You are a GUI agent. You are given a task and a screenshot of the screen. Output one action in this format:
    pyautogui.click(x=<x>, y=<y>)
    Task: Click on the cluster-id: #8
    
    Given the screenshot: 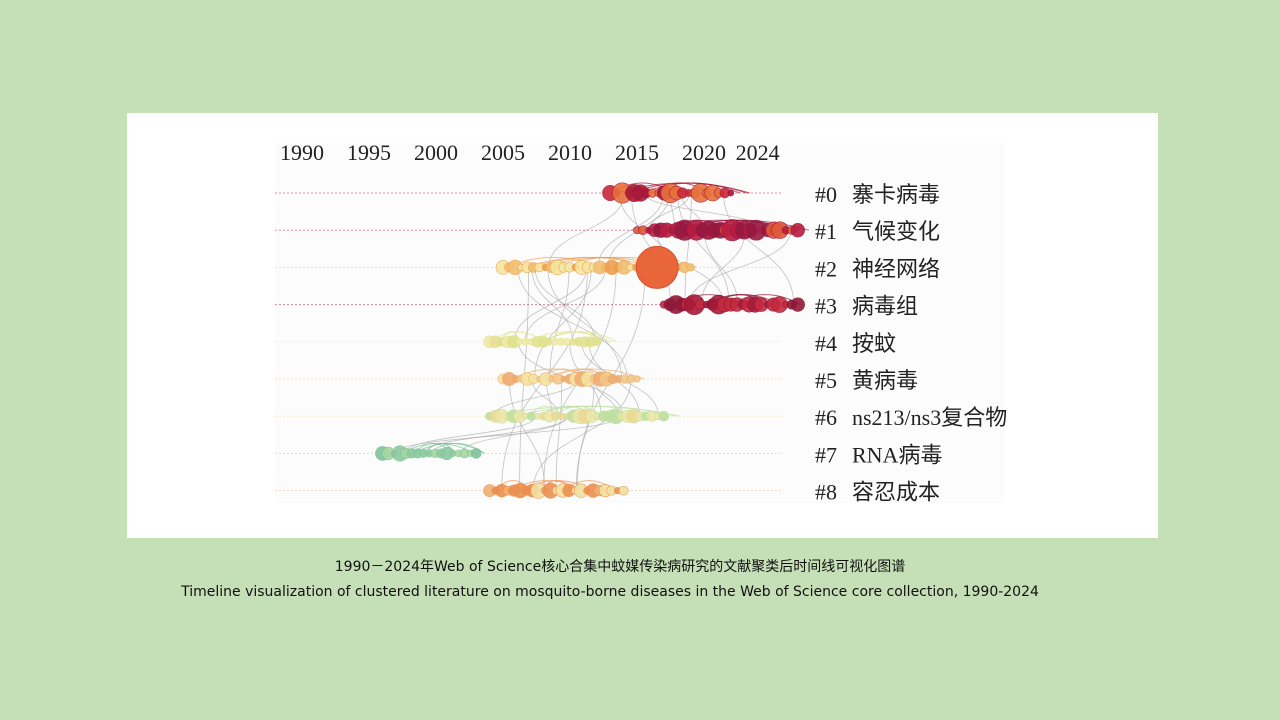 What is the action you would take?
    pyautogui.click(x=826, y=492)
    